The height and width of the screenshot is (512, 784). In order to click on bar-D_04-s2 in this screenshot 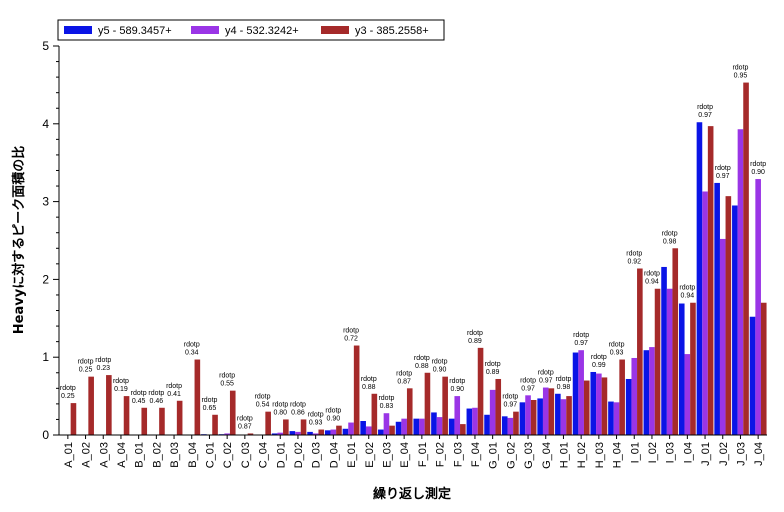, I will do `click(339, 430)`.